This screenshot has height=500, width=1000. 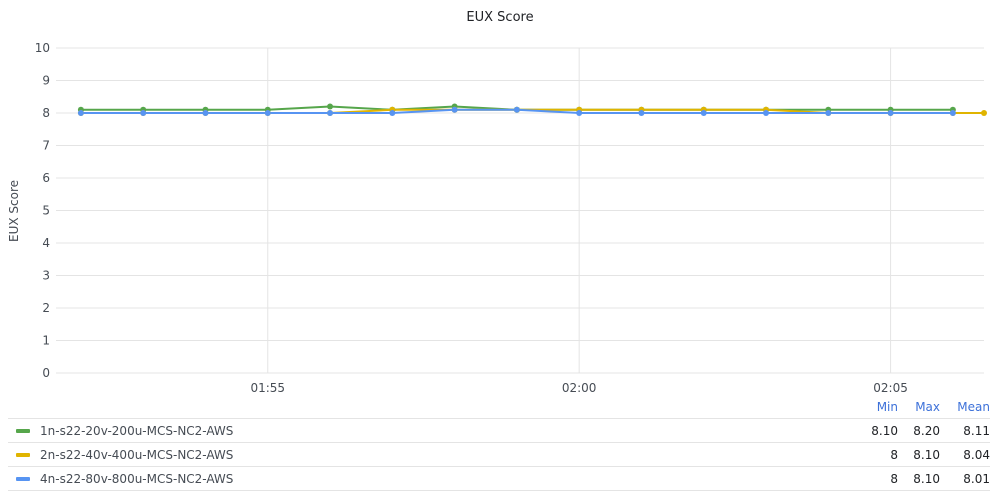 I want to click on chart-title: EUX Score, so click(x=499, y=17).